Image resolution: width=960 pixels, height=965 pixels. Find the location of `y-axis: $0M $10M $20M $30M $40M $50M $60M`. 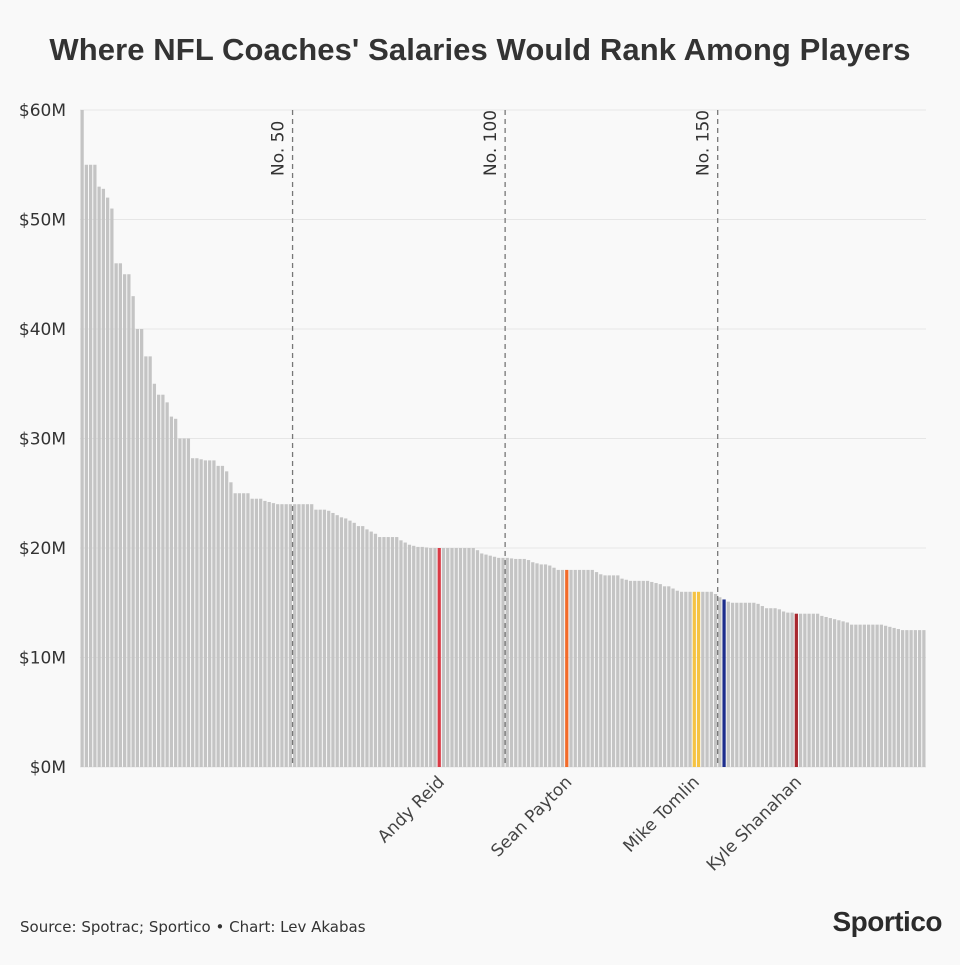

y-axis: $0M $10M $20M $30M $40M $50M $60M is located at coordinates (42, 439).